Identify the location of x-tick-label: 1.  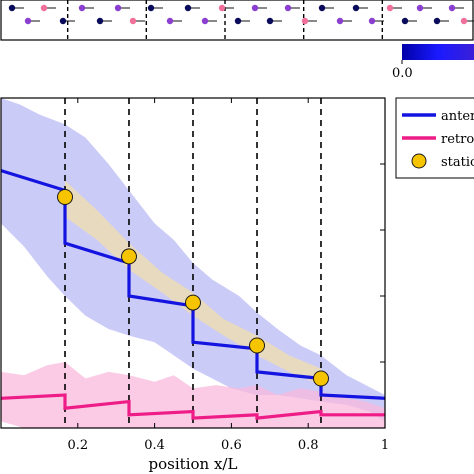
(385, 445).